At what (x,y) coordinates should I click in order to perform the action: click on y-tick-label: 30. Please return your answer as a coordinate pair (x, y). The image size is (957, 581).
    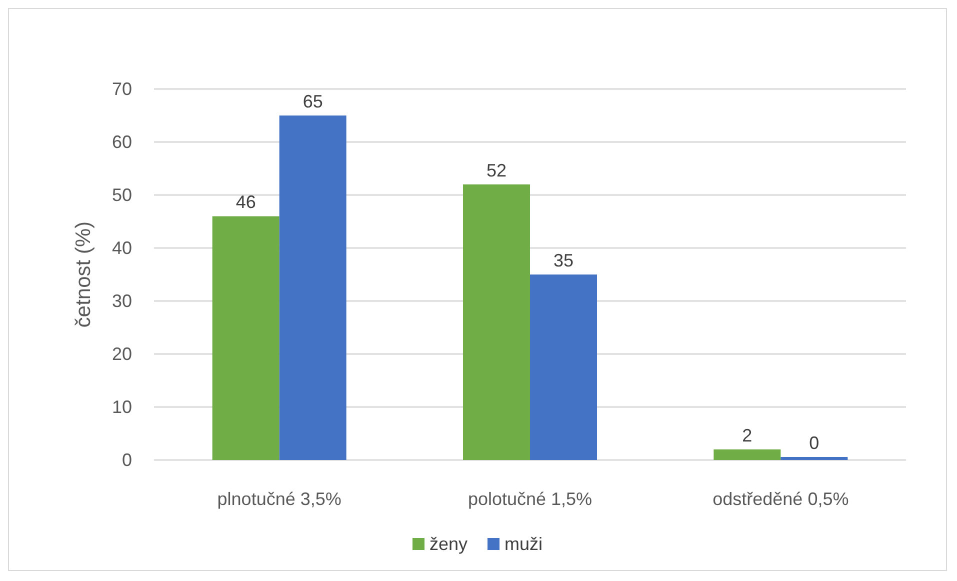
    Looking at the image, I should click on (122, 301).